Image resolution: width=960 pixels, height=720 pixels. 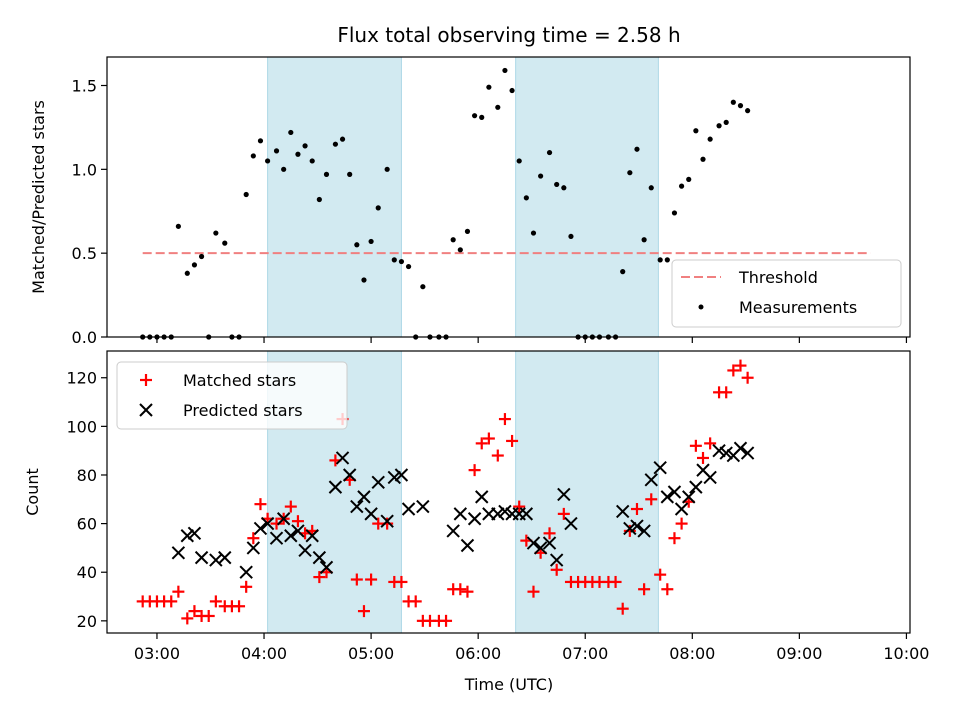 I want to click on y-tick-label: 40, so click(x=87, y=572).